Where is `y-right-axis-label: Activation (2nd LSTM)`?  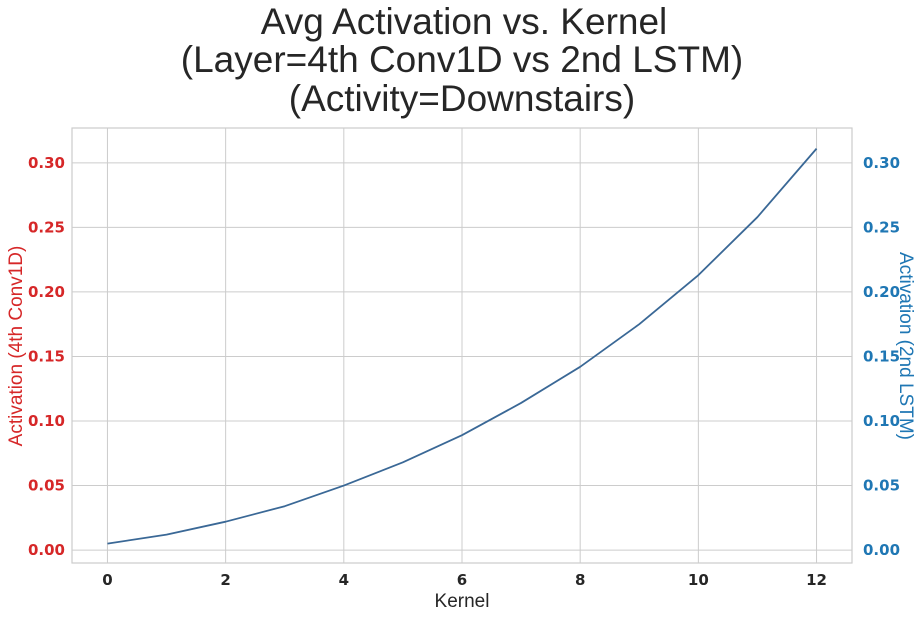
y-right-axis-label: Activation (2nd LSTM) is located at coordinates (905, 346).